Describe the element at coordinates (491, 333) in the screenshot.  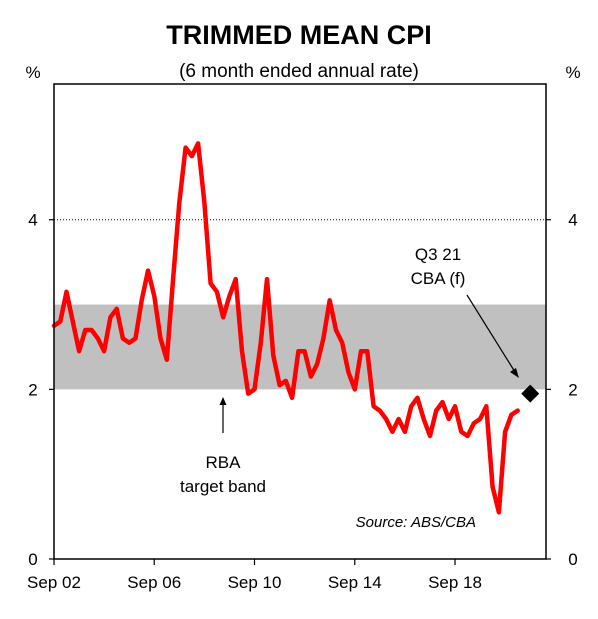
I see `forecast-annotation-arrow` at that location.